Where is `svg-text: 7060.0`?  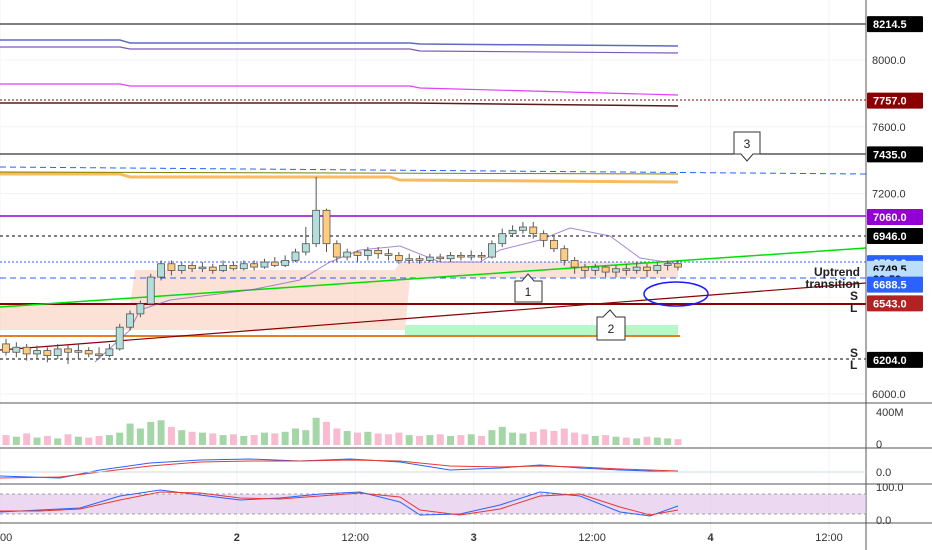
svg-text: 7060.0 is located at coordinates (890, 218).